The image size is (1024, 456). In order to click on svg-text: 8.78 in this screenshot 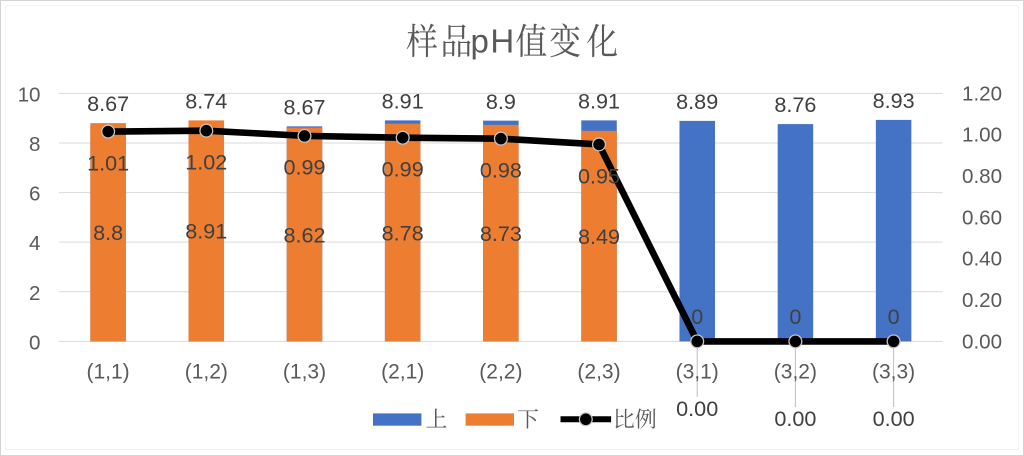, I will do `click(403, 232)`.